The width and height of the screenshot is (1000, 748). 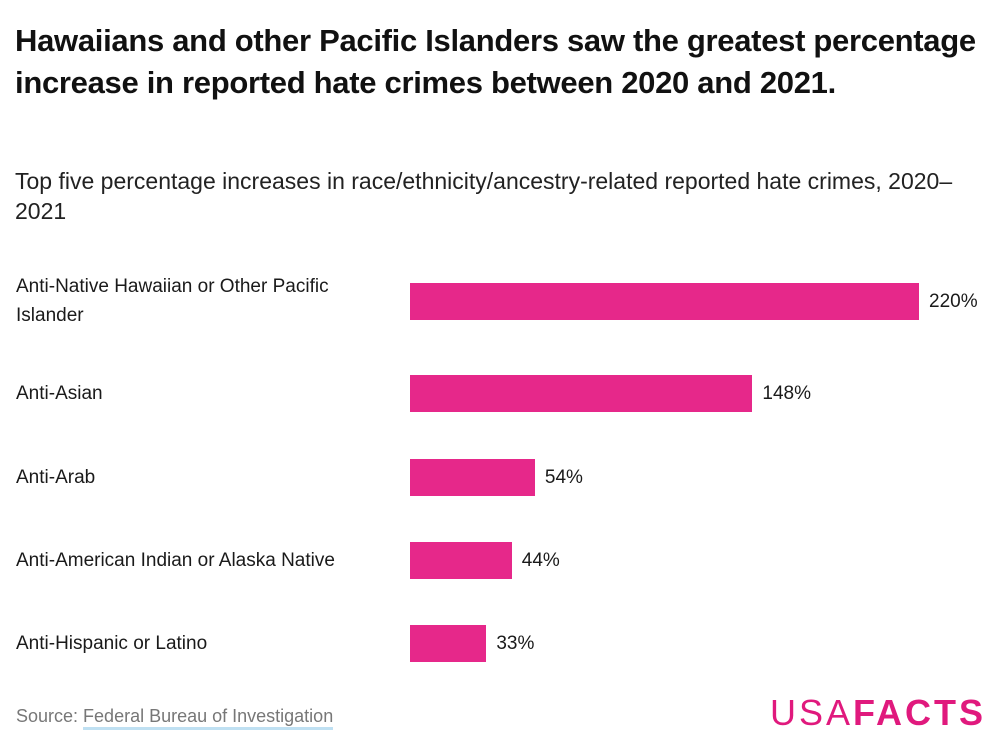 I want to click on source-prefix: Source:, so click(x=50, y=716).